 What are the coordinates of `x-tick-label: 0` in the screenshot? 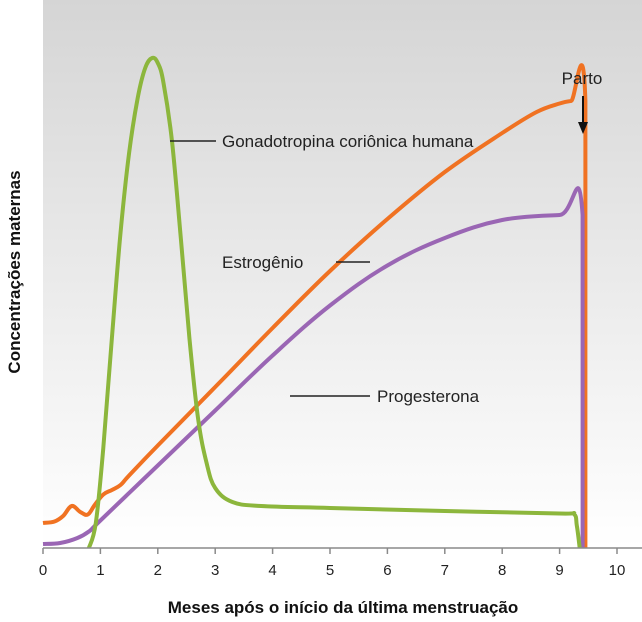 It's located at (43, 570).